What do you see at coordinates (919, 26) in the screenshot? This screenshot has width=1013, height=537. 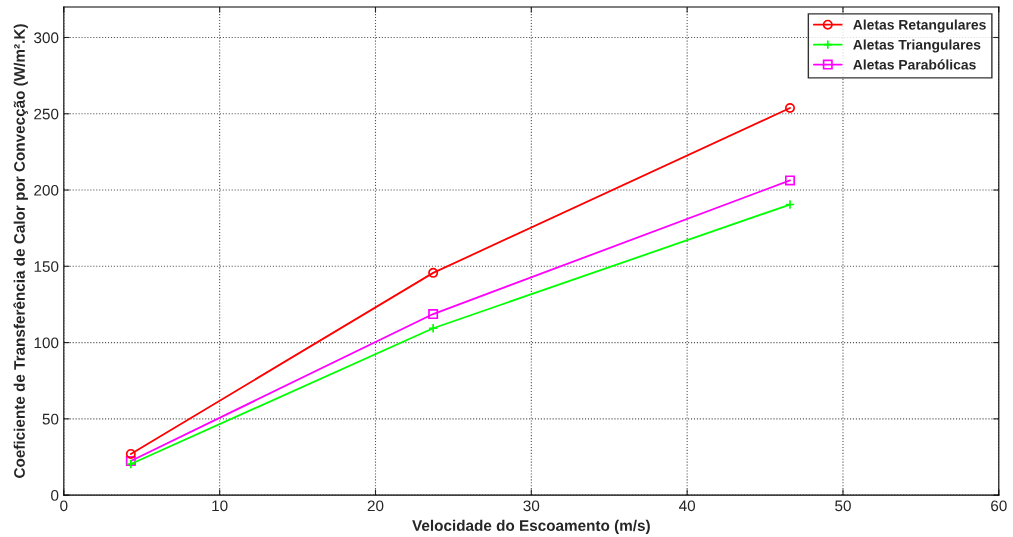 I see `legend-label: Aletas Retangulares` at bounding box center [919, 26].